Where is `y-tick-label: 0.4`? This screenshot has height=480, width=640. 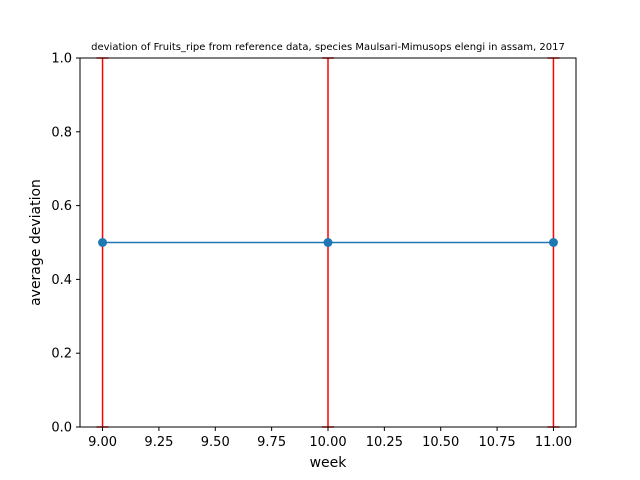
y-tick-label: 0.4 is located at coordinates (61, 280).